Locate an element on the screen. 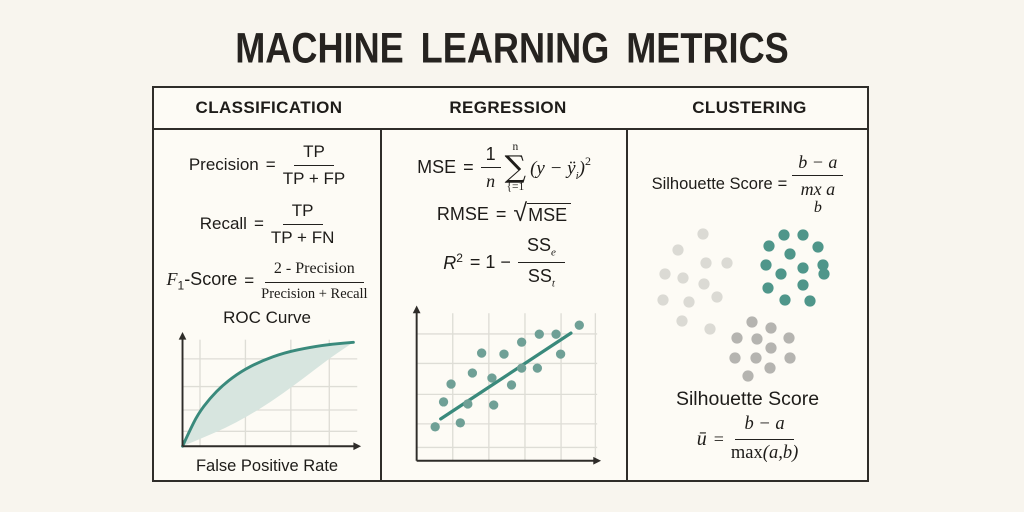  f1-equals: = is located at coordinates (249, 281).